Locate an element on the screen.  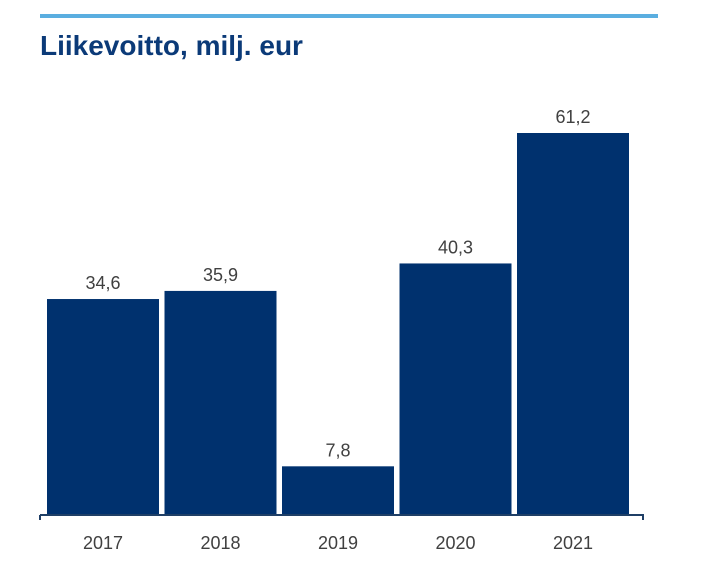
x-tick-label-2018: 2018 is located at coordinates (220, 543).